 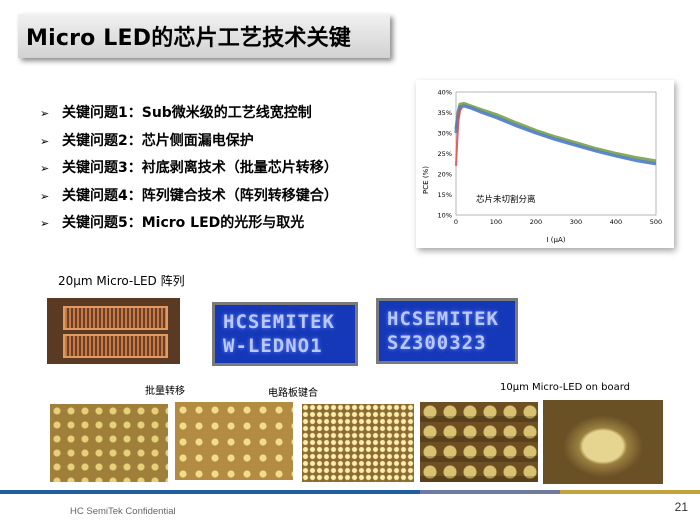 What do you see at coordinates (656, 222) in the screenshot?
I see `x-tick-label: 500` at bounding box center [656, 222].